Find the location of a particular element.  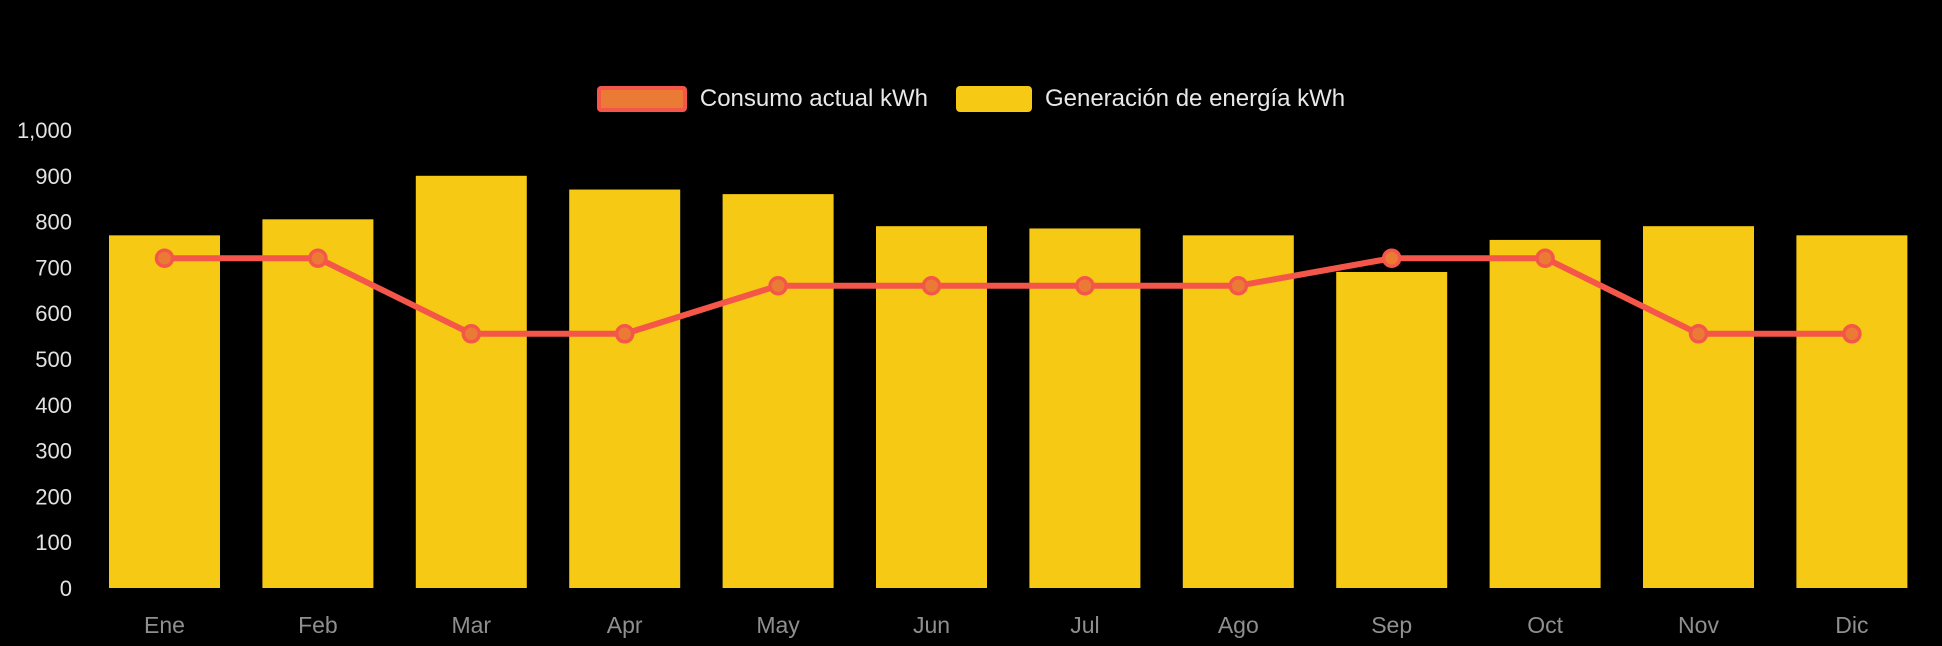

y-axis-tick-label: 600 is located at coordinates (53, 313).